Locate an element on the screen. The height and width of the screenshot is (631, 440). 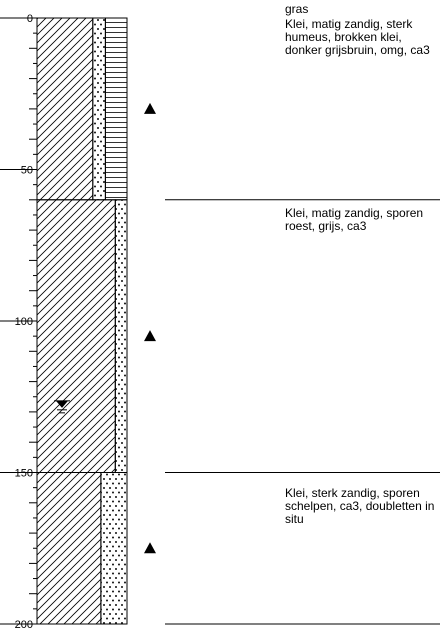
layer-2-hatch-fill is located at coordinates (76, 336).